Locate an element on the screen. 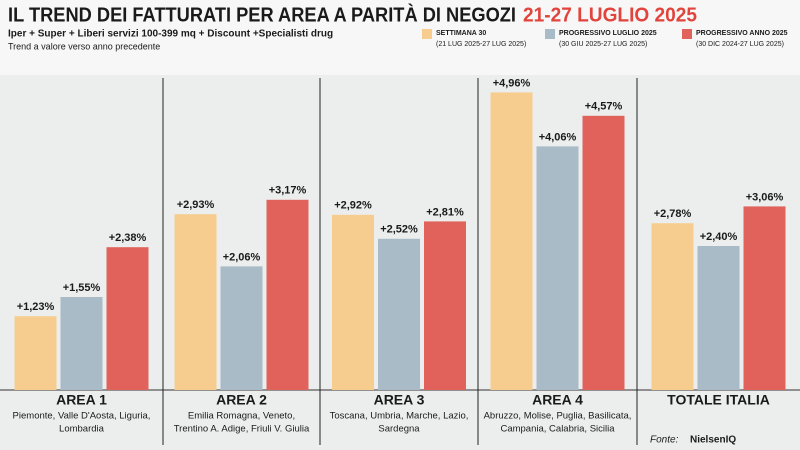 The image size is (800, 450). category-description: Lombardia is located at coordinates (82, 429).